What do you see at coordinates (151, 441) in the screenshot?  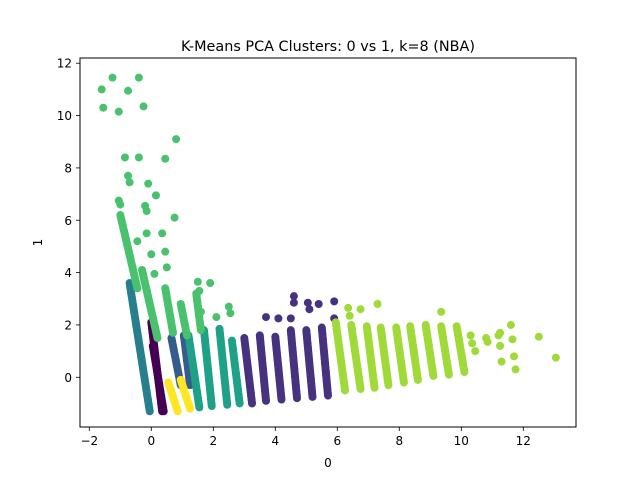 I see `x-tick-label: 0` at bounding box center [151, 441].